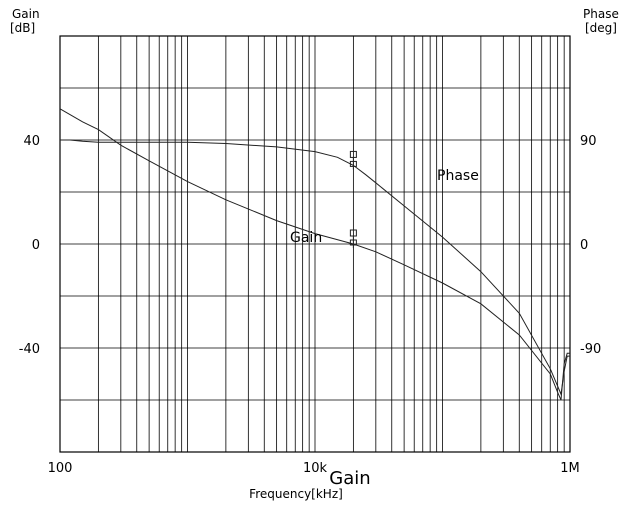 This screenshot has width=642, height=508. Describe the element at coordinates (584, 245) in the screenshot. I see `right-tick-label: 0` at that location.